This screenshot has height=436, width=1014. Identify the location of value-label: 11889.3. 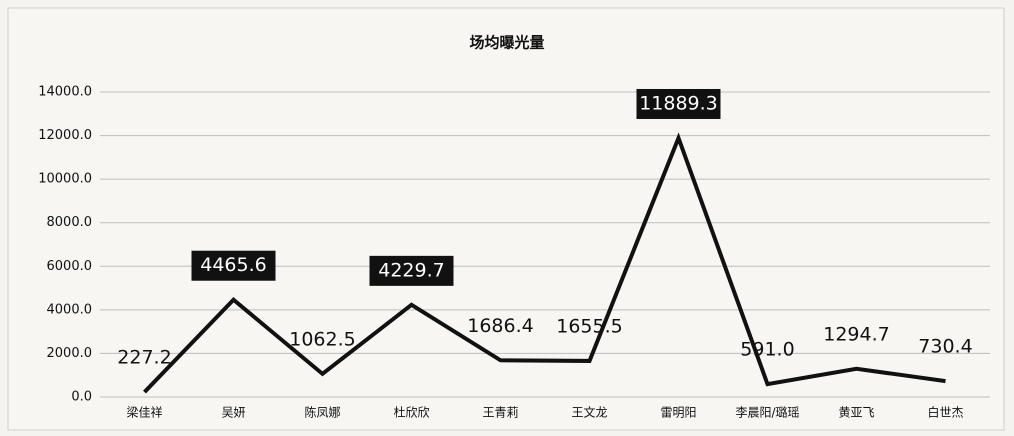
(678, 103).